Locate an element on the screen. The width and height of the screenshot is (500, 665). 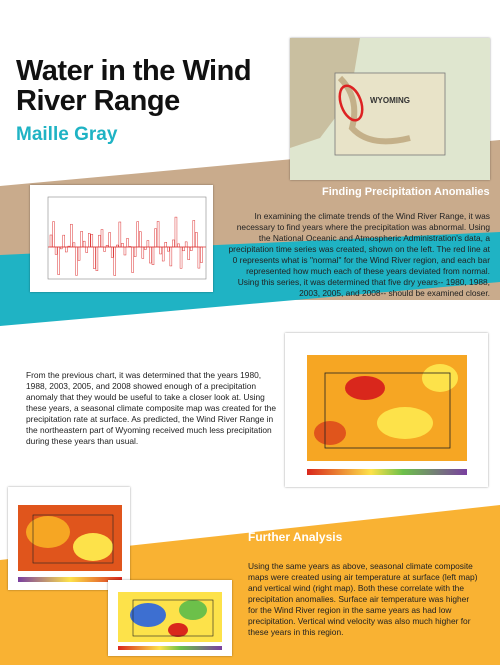
map-label: WYOMING is located at coordinates (390, 100).